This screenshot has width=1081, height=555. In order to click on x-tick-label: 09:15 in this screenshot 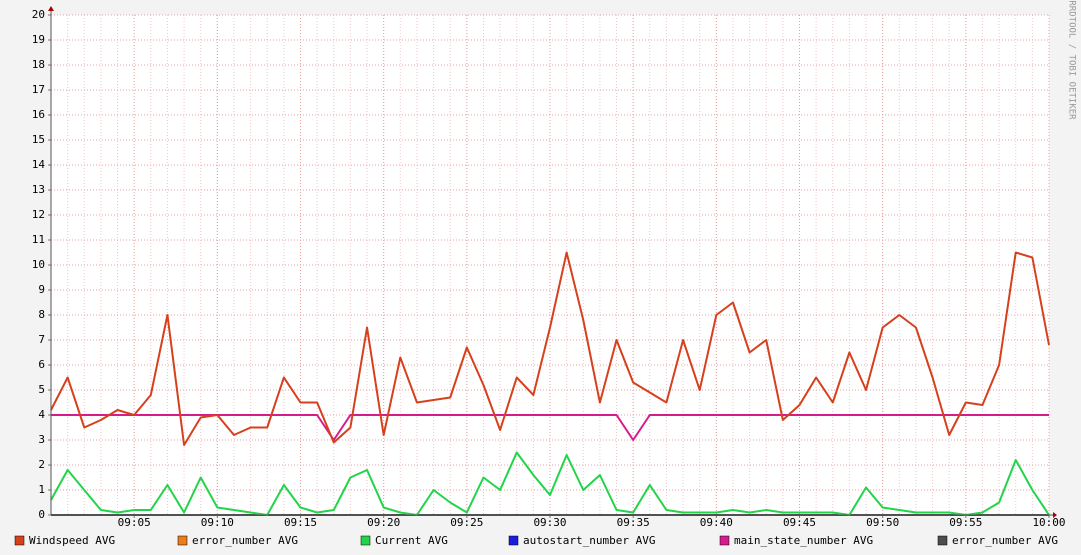, I will do `click(300, 522)`.